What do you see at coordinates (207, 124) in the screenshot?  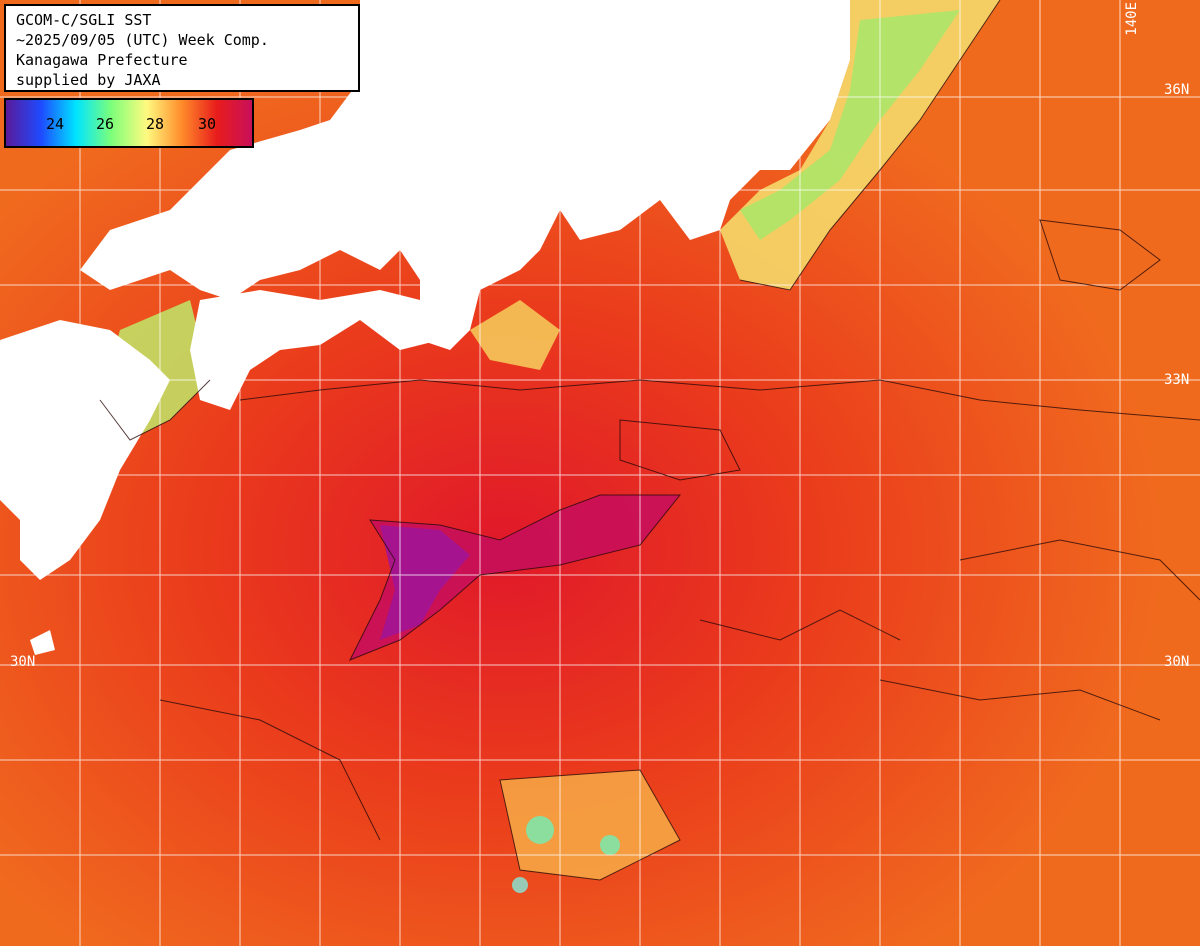 I see `scale-label-30: 30` at bounding box center [207, 124].